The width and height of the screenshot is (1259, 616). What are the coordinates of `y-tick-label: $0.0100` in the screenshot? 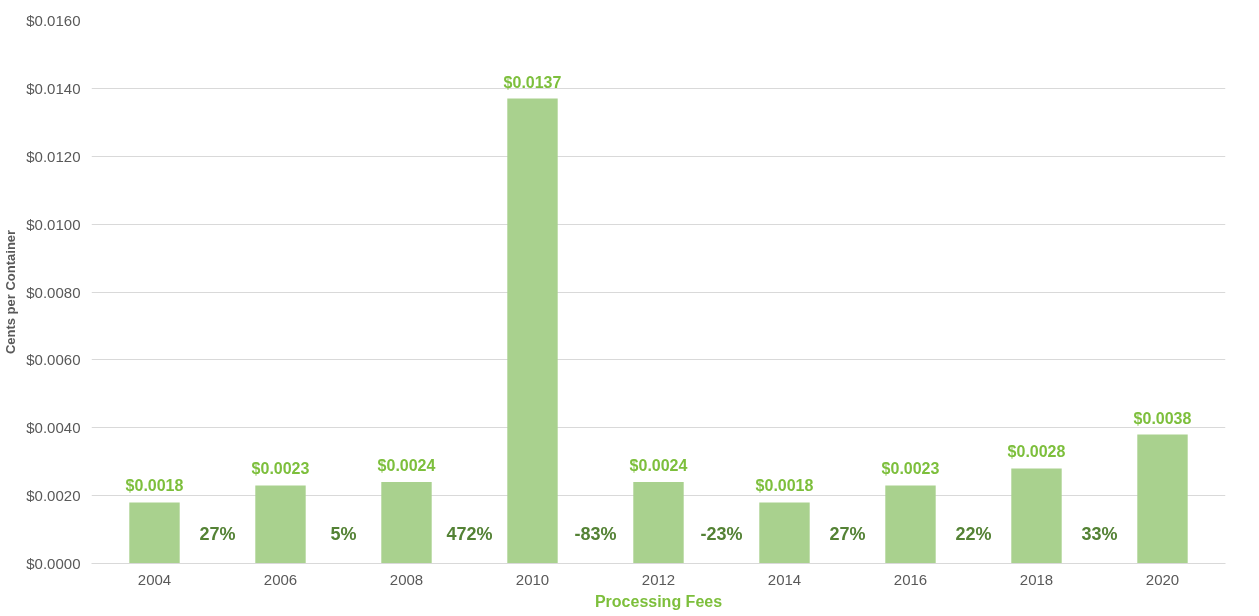 It's located at (53, 224).